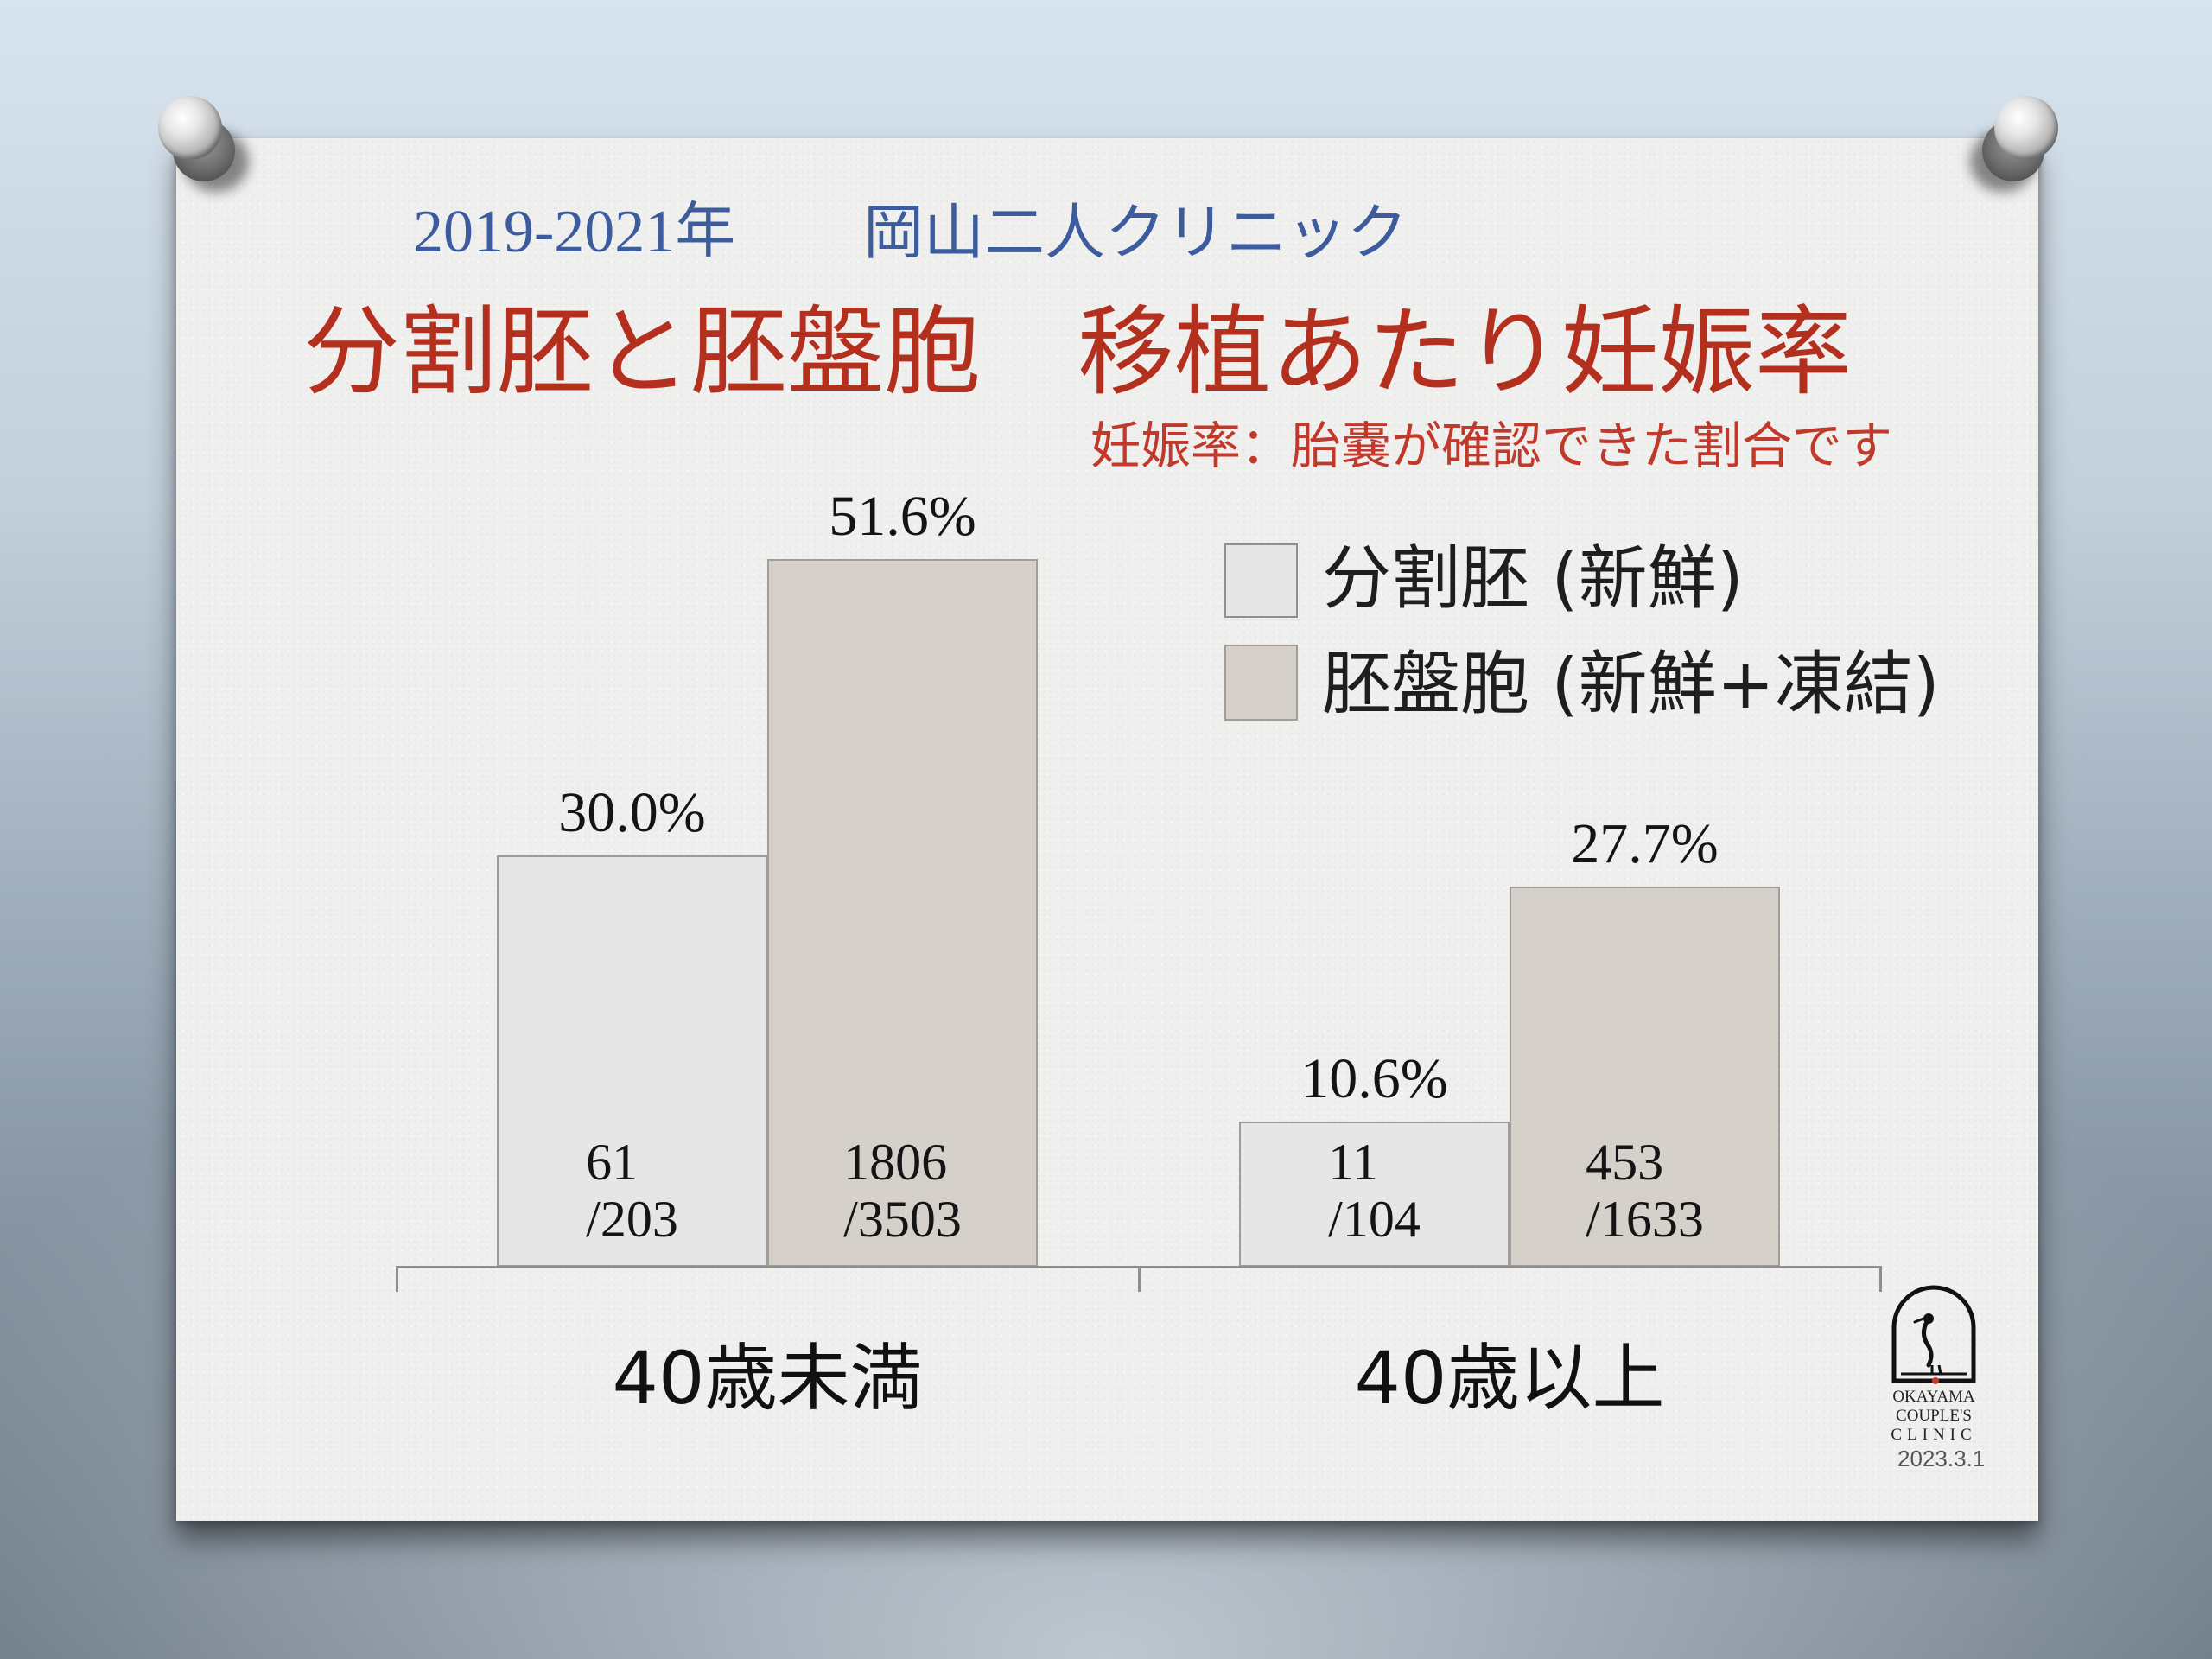 The width and height of the screenshot is (2212, 1659). I want to click on count-numerator: 1806, so click(895, 1162).